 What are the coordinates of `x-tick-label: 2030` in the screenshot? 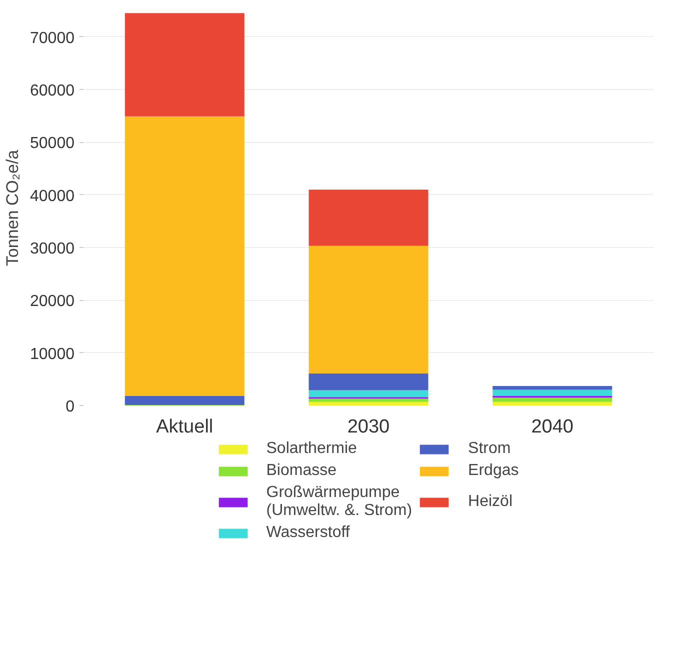 It's located at (368, 427).